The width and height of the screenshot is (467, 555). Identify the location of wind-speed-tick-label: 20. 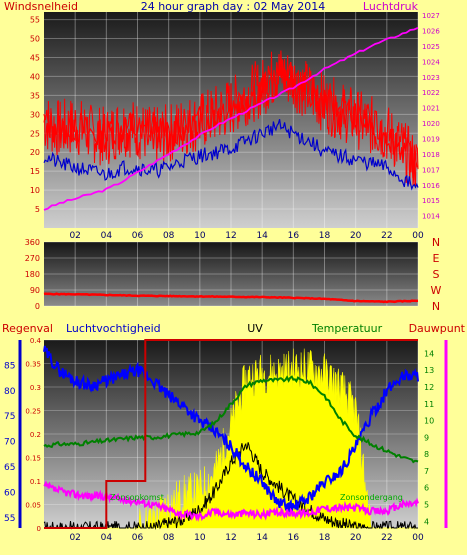
(35, 152).